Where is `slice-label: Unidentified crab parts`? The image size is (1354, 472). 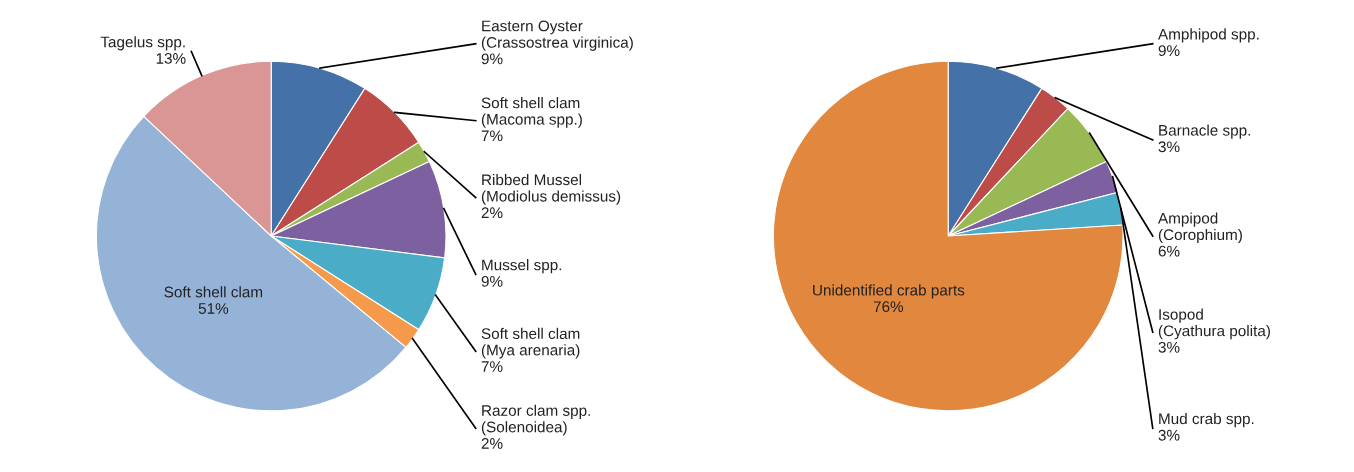
slice-label: Unidentified crab parts is located at coordinates (889, 291).